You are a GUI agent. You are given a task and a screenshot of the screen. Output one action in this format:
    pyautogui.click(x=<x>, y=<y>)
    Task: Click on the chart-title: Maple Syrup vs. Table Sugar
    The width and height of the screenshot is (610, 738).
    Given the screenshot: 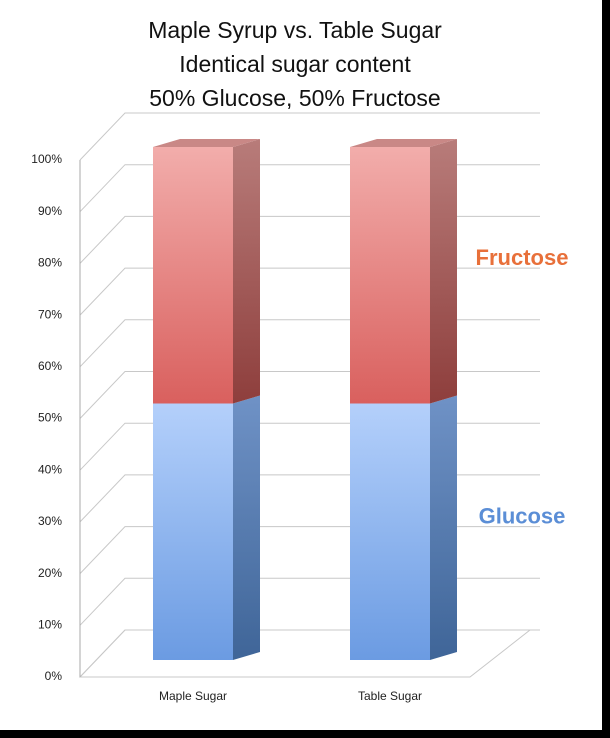 What is the action you would take?
    pyautogui.click(x=295, y=30)
    